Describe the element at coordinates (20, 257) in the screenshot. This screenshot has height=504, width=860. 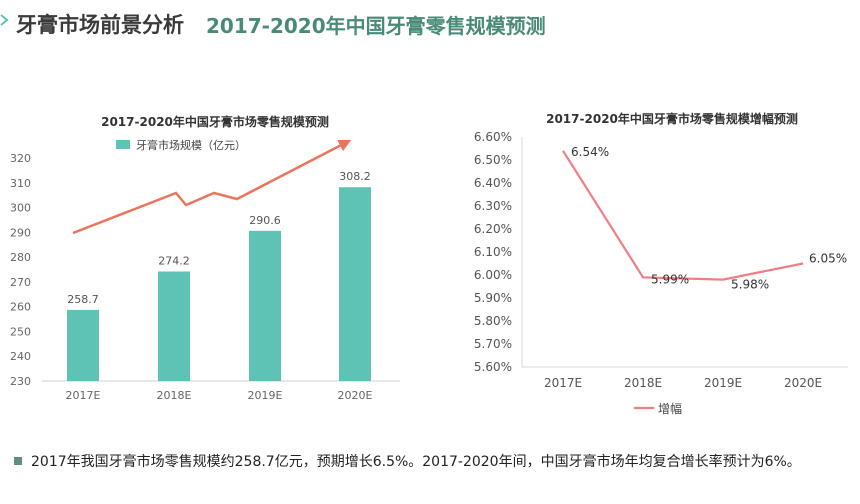
I see `bar-y-tick-label: 280` at that location.